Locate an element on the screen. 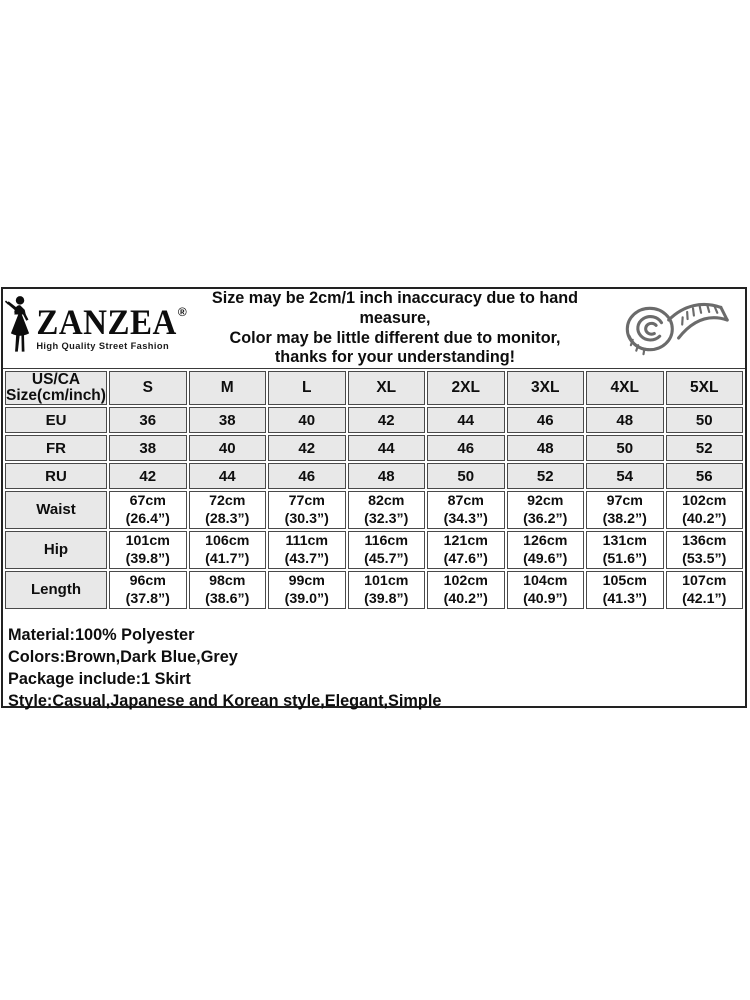 Image resolution: width=750 pixels, height=1000 pixels. table-cell: 82cm (32.3”) is located at coordinates (386, 510).